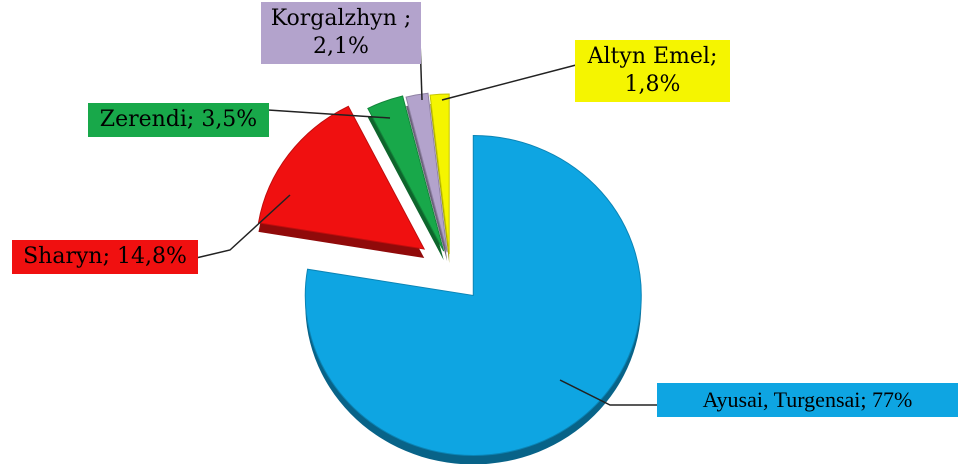 This screenshot has width=958, height=464. I want to click on slice-side, so click(427, 182).